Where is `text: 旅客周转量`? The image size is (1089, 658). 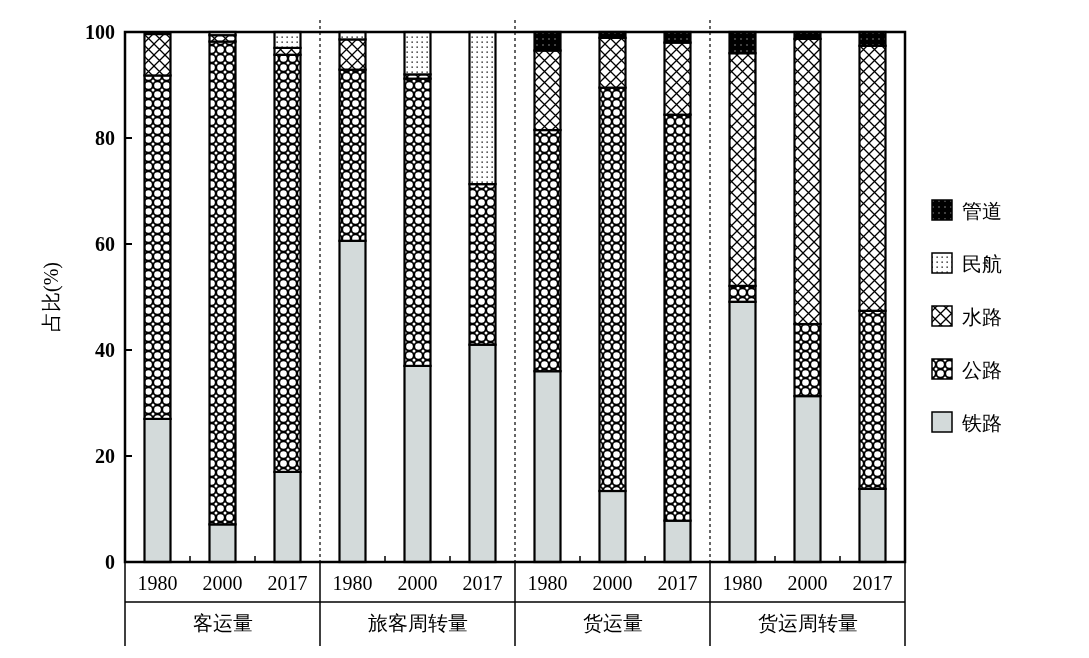 text: 旅客周转量 is located at coordinates (417, 623).